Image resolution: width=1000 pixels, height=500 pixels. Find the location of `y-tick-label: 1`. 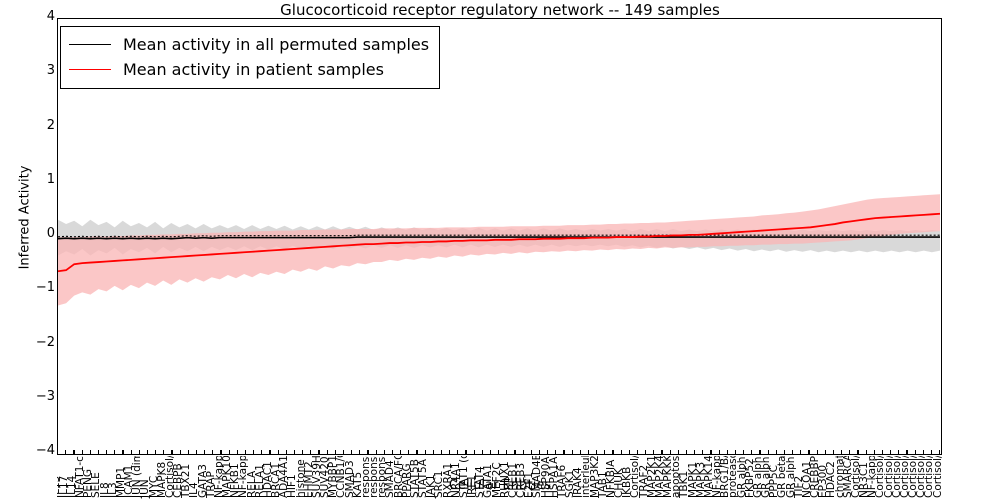

y-tick-label: 1 is located at coordinates (50, 179).